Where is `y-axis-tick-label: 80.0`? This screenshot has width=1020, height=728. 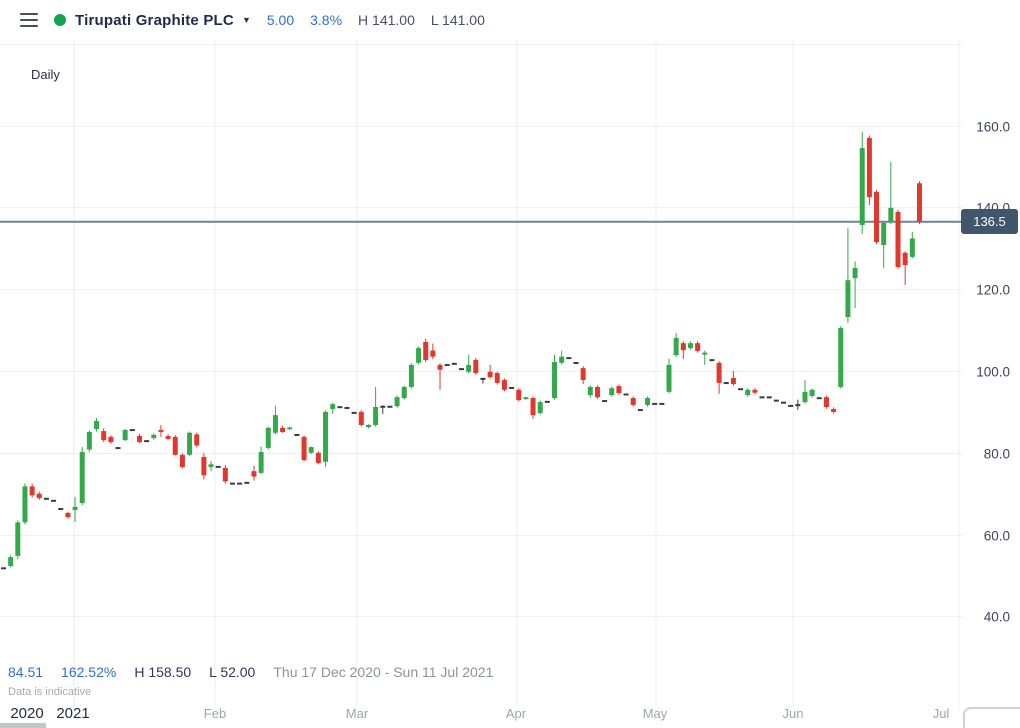 y-axis-tick-label: 80.0 is located at coordinates (997, 454).